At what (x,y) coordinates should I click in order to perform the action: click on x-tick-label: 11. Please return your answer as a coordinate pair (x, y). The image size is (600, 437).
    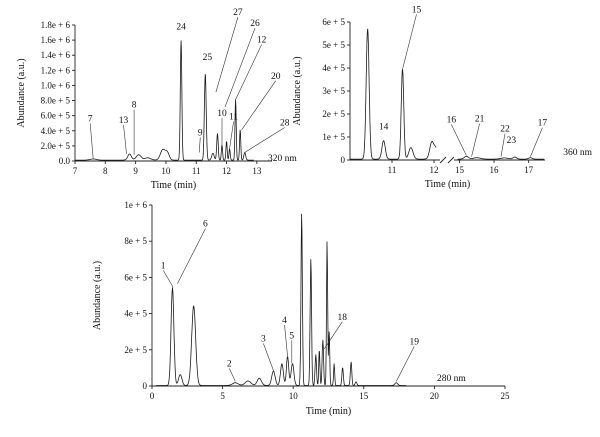
    Looking at the image, I should click on (196, 171).